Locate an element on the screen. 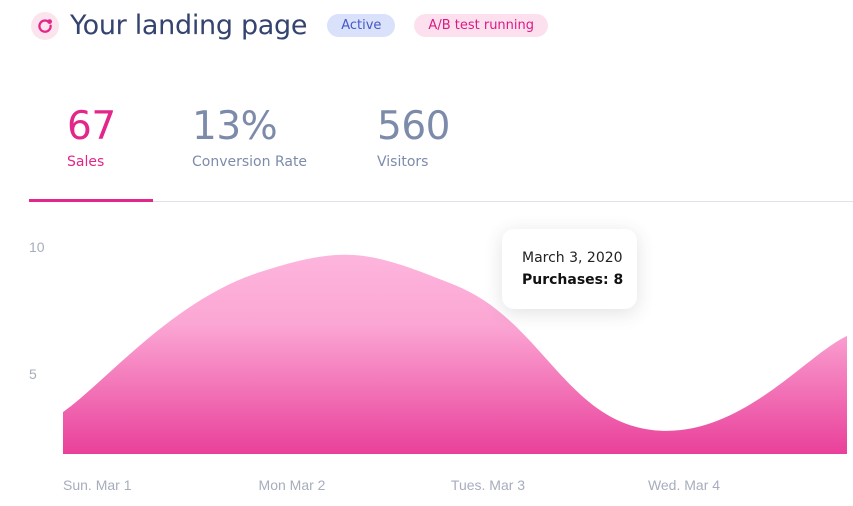 Image resolution: width=853 pixels, height=506 pixels. conversion-rate-label: Conversion Rate is located at coordinates (250, 162).